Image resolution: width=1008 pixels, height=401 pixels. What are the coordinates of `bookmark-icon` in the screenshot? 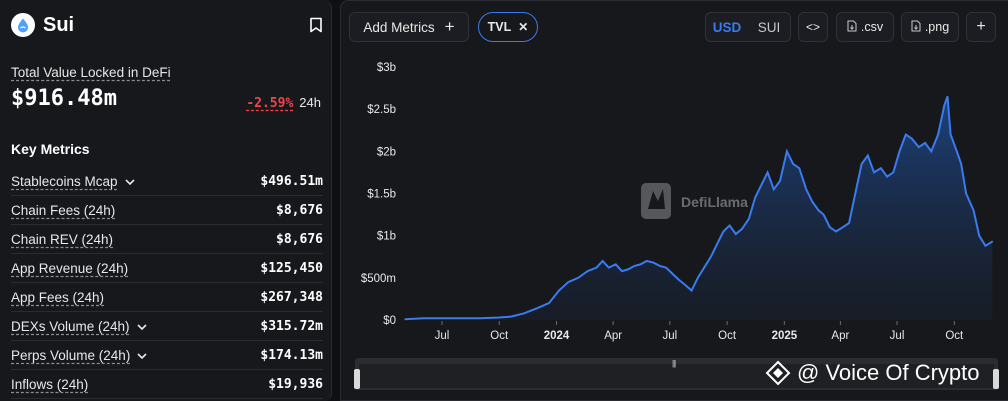 It's located at (316, 27).